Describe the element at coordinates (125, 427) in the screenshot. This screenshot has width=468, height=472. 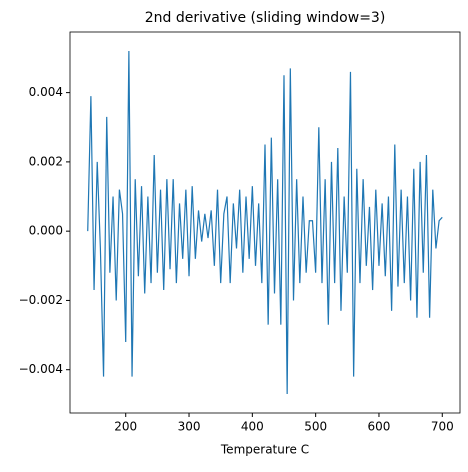
I see `x-tick-label: 200` at that location.